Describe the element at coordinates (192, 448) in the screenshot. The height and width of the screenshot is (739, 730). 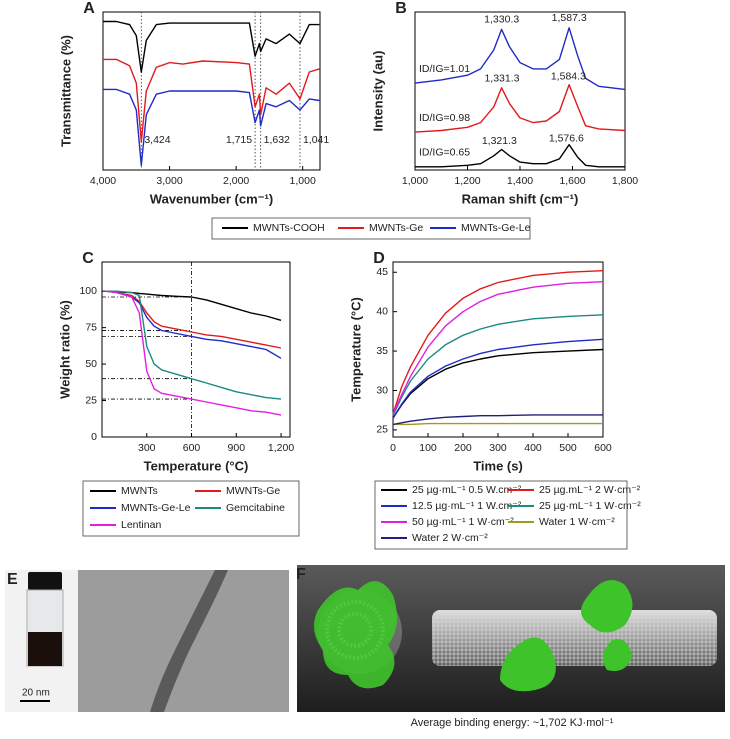
I see `x-tick-label: 600` at that location.